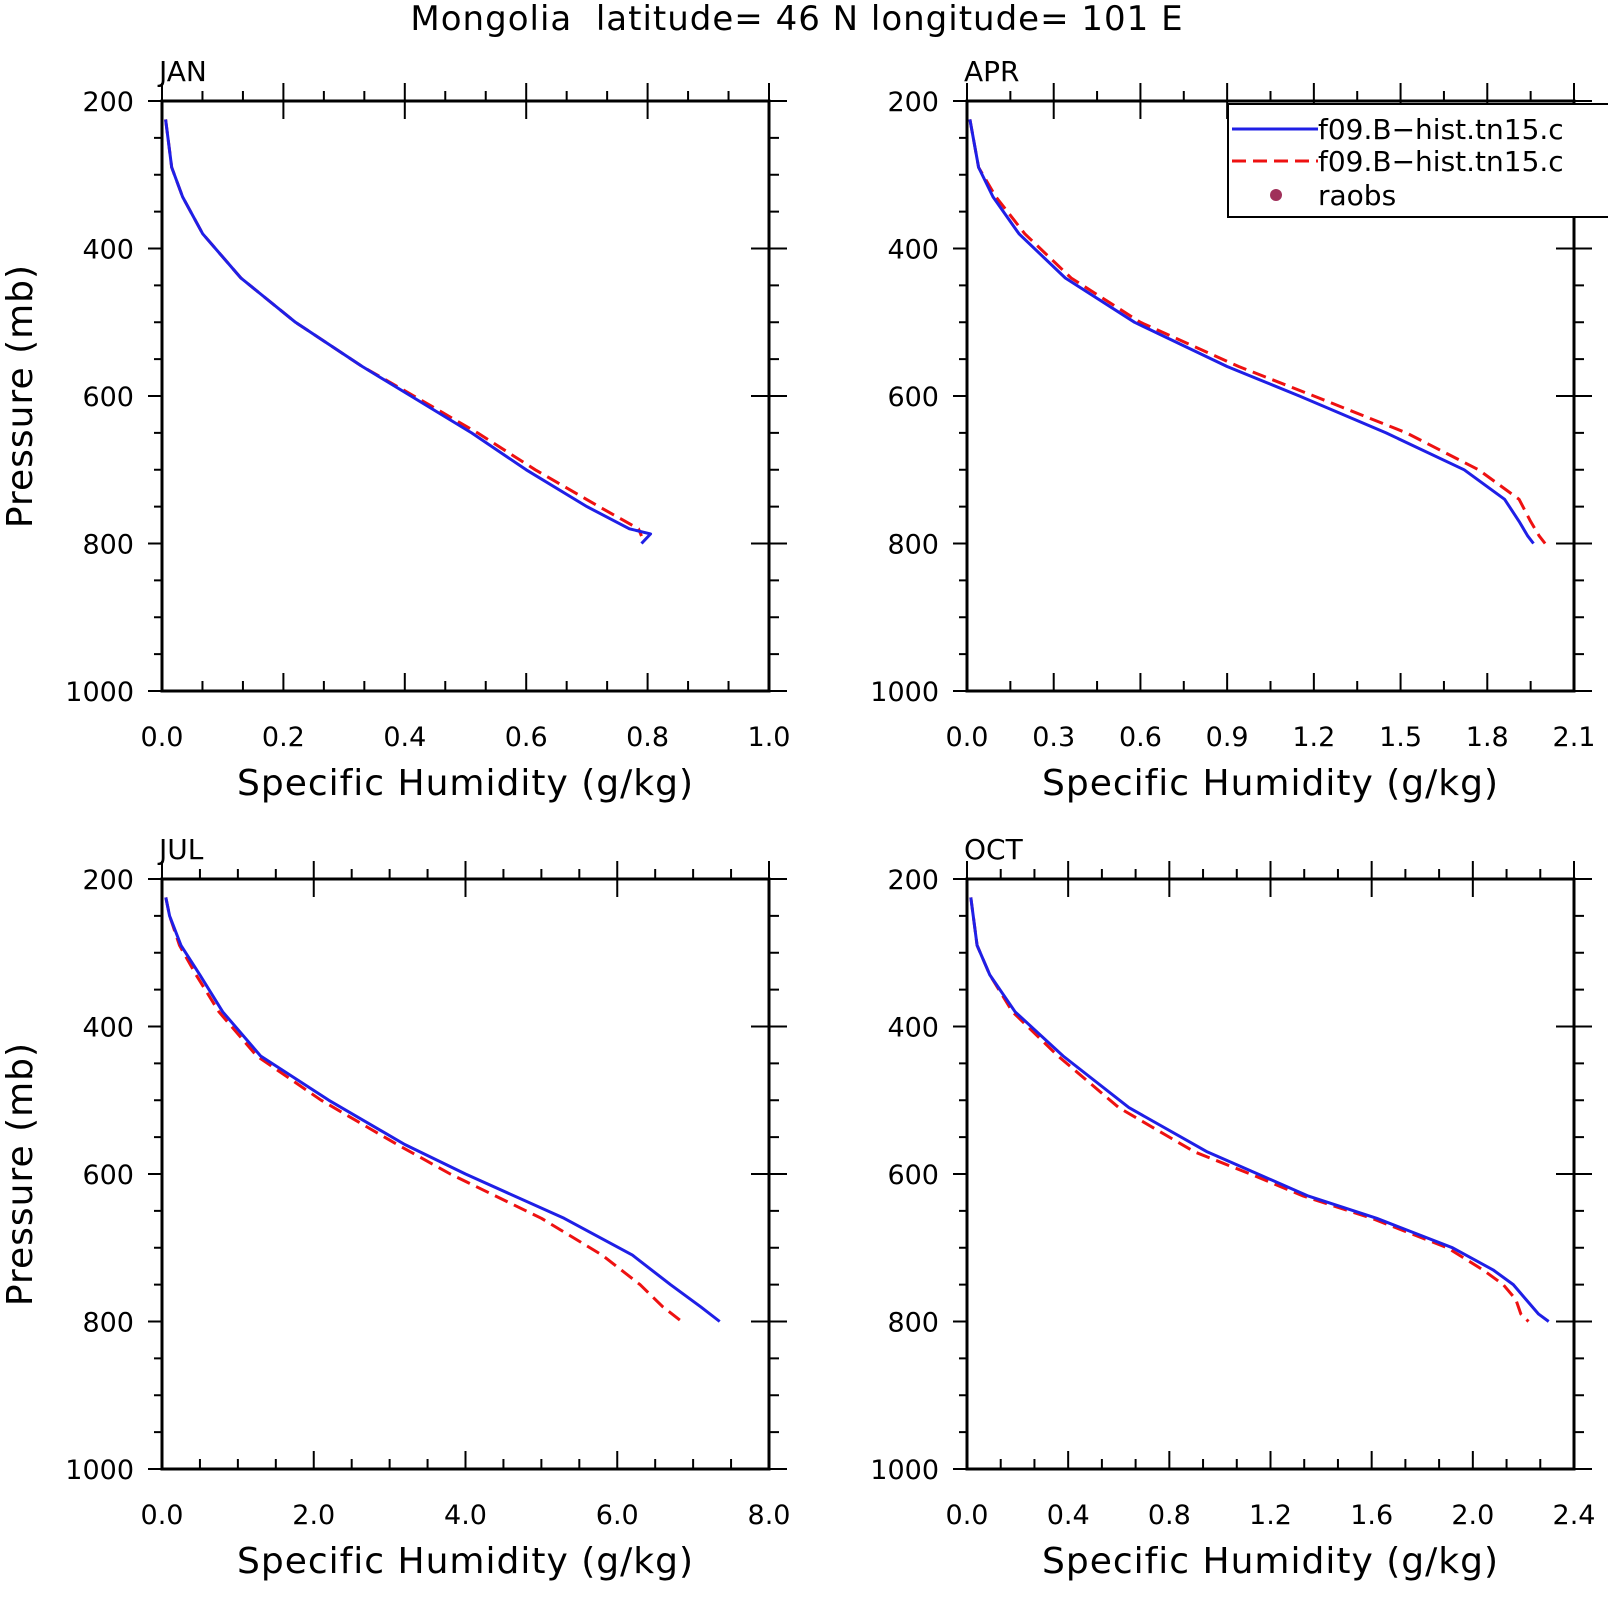 The width and height of the screenshot is (1608, 1602). I want to click on series-line-dashed-oct, so click(1249, 1110).